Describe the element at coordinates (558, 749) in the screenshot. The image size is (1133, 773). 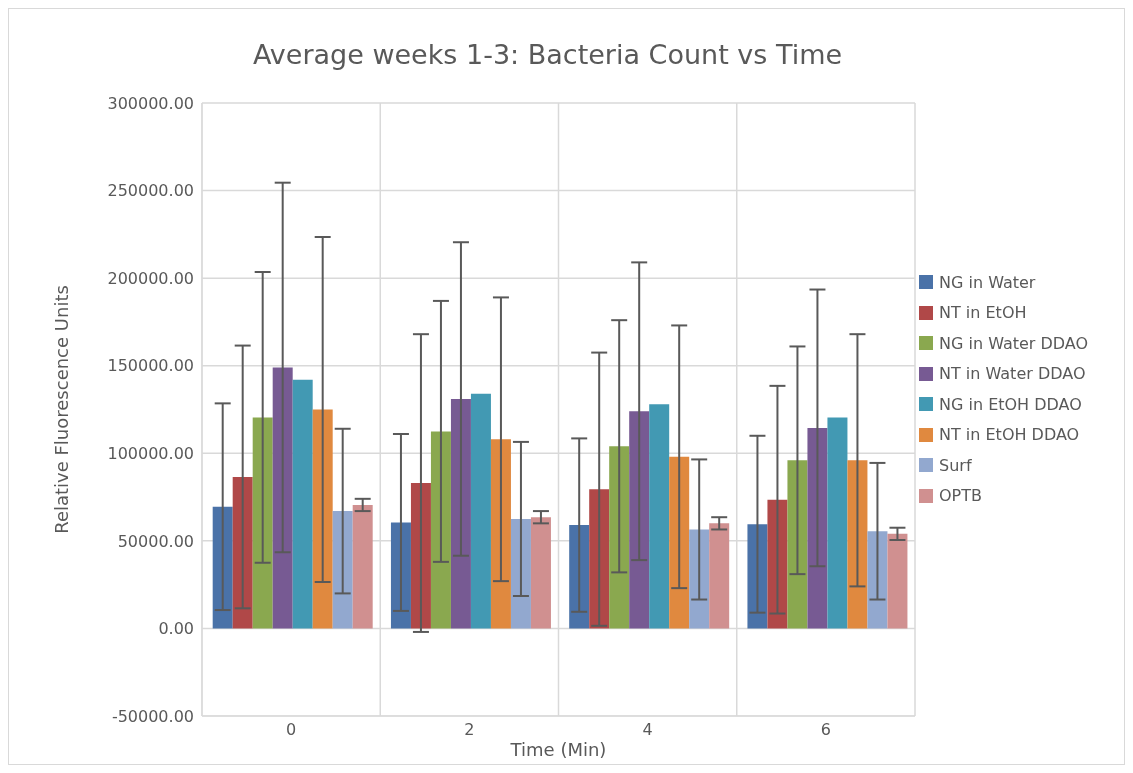
I see `x-axis-title: Time (Min)` at that location.